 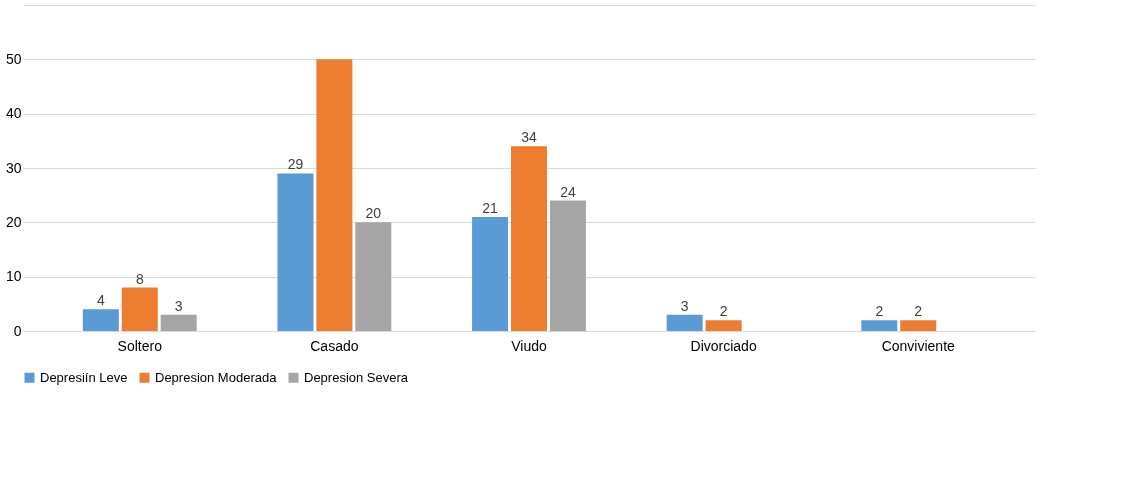 I want to click on x-tick-label: Divorciado, so click(x=723, y=345).